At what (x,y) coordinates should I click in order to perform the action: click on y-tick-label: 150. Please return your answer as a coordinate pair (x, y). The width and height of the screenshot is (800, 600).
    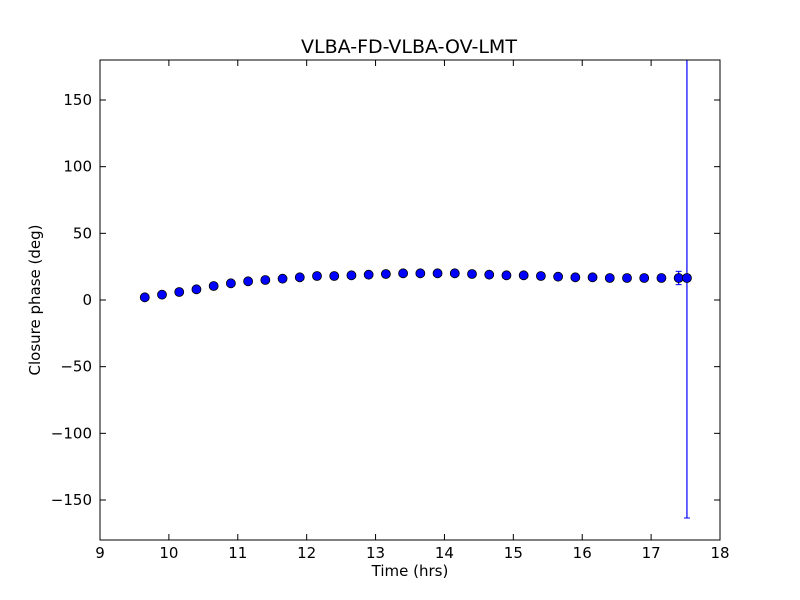
    Looking at the image, I should click on (77, 100).